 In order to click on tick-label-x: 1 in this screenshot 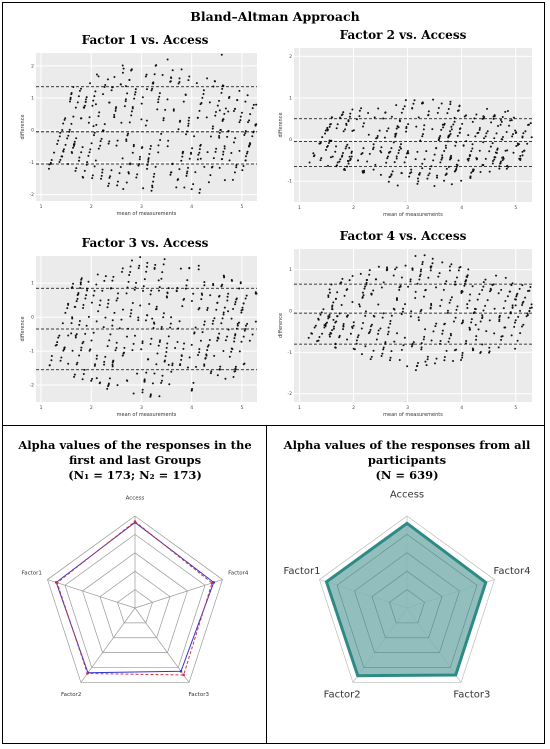, I will do `click(41, 207)`.